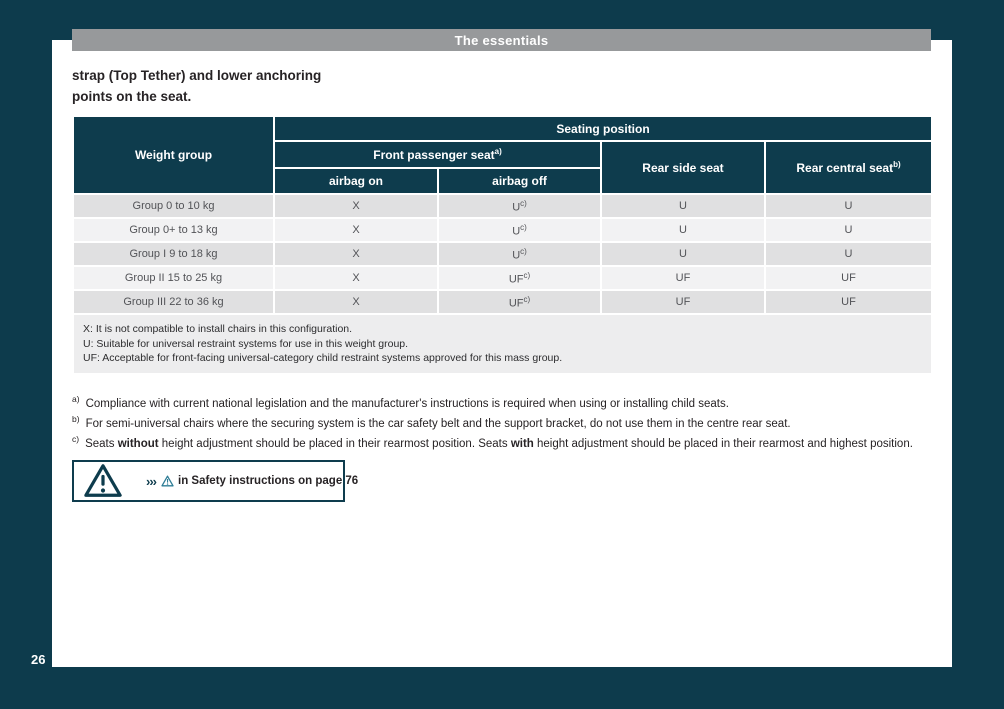  Describe the element at coordinates (356, 181) in the screenshot. I see `col-header-airbag-on: airbag on` at that location.